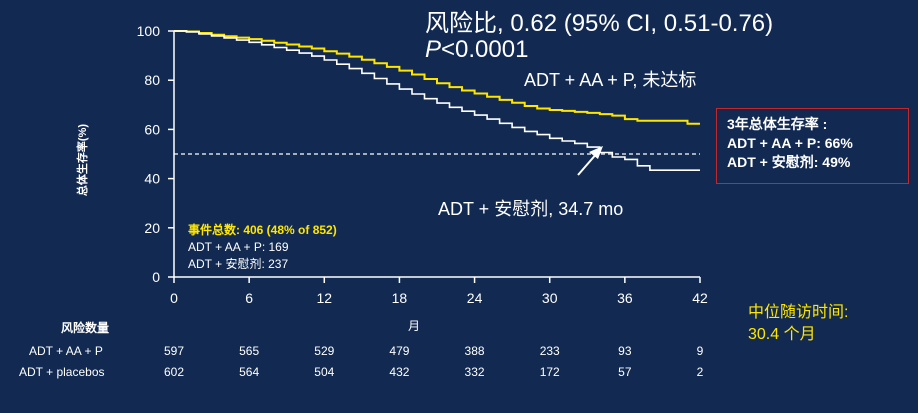  What do you see at coordinates (238, 247) in the screenshot?
I see `events-line1: ADT + AA + P: 169` at bounding box center [238, 247].